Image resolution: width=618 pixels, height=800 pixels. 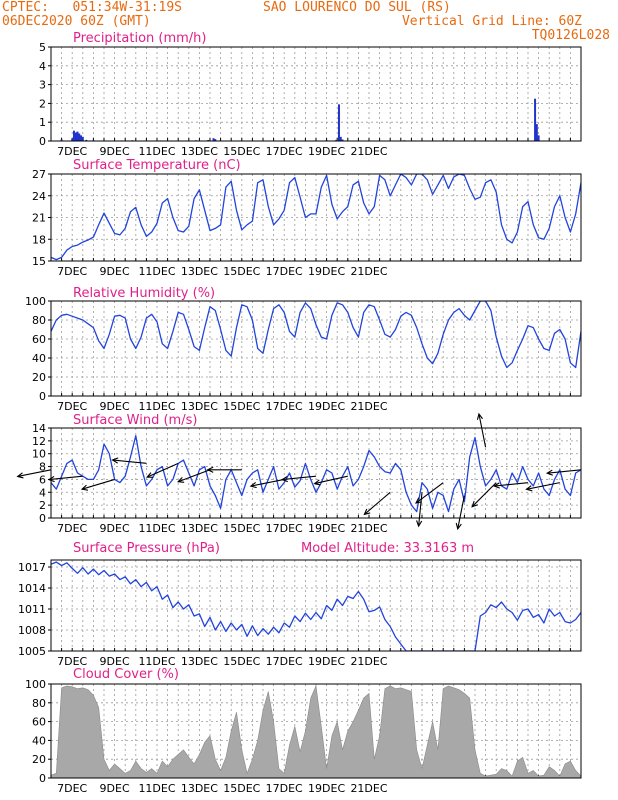 I want to click on pressure-line, so click(x=316, y=606).